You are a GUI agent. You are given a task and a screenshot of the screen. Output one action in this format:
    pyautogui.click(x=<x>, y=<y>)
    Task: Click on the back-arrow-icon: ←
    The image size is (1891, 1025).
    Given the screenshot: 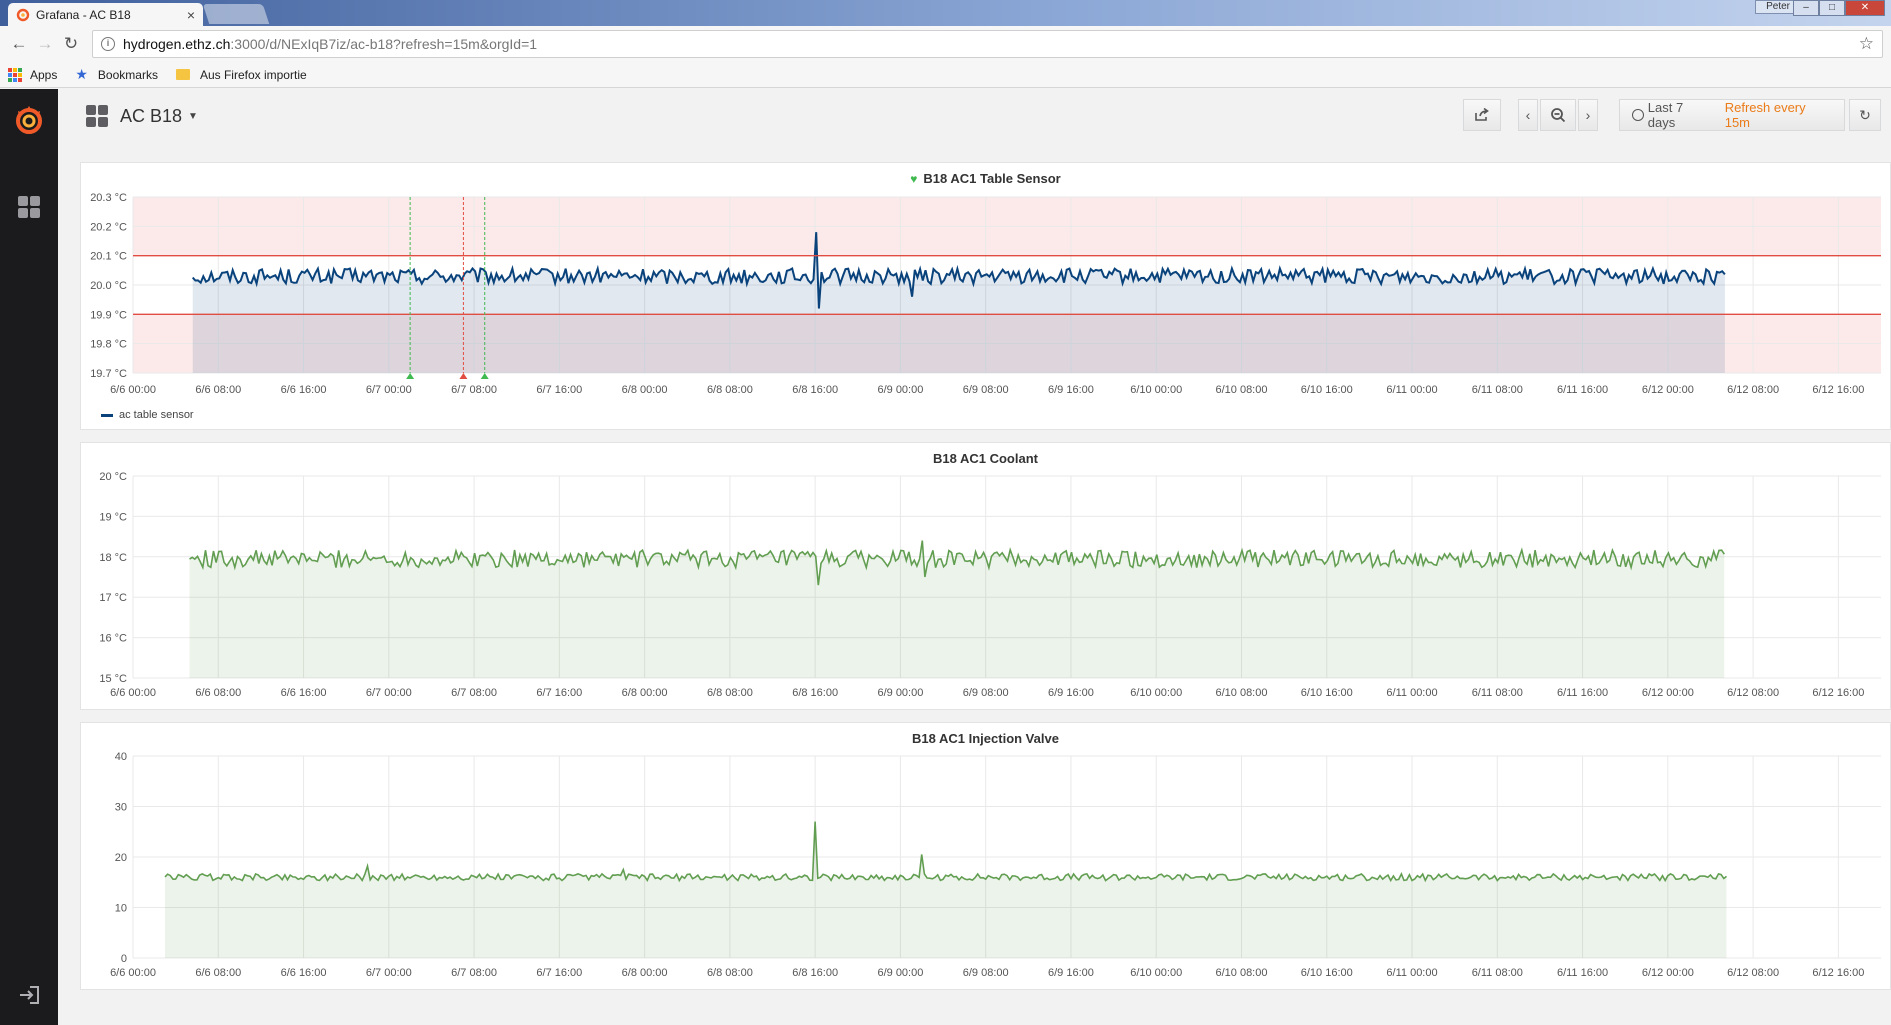 What is the action you would take?
    pyautogui.click(x=19, y=43)
    